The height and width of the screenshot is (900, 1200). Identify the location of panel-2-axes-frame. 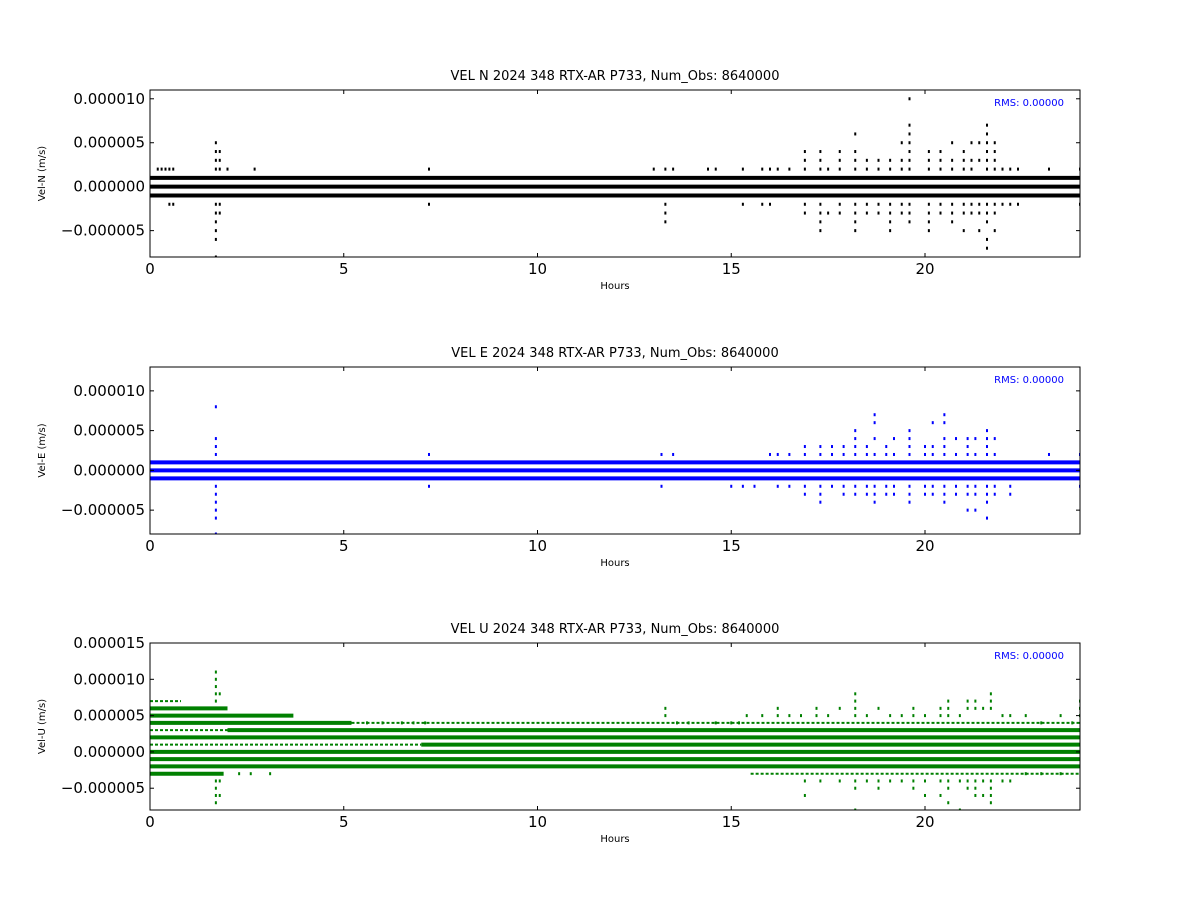
(615, 450).